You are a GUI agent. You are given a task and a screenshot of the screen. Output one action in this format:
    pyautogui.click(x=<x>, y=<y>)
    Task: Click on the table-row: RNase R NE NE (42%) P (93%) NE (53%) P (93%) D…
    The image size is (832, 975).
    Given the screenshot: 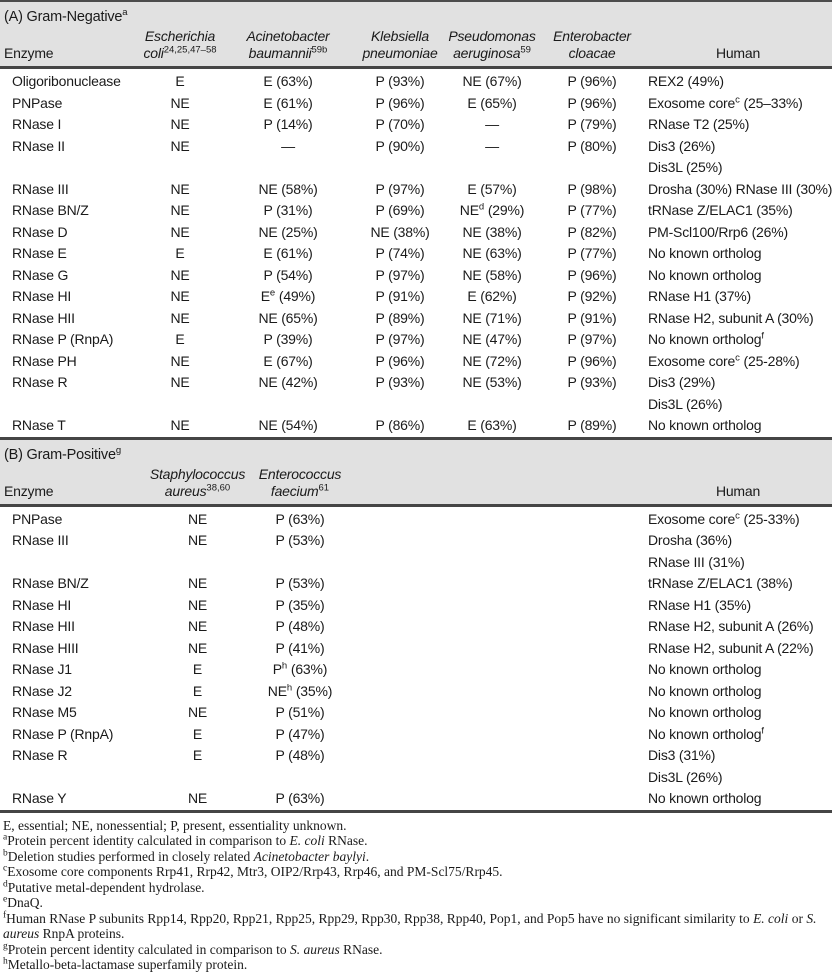 What is the action you would take?
    pyautogui.click(x=416, y=393)
    